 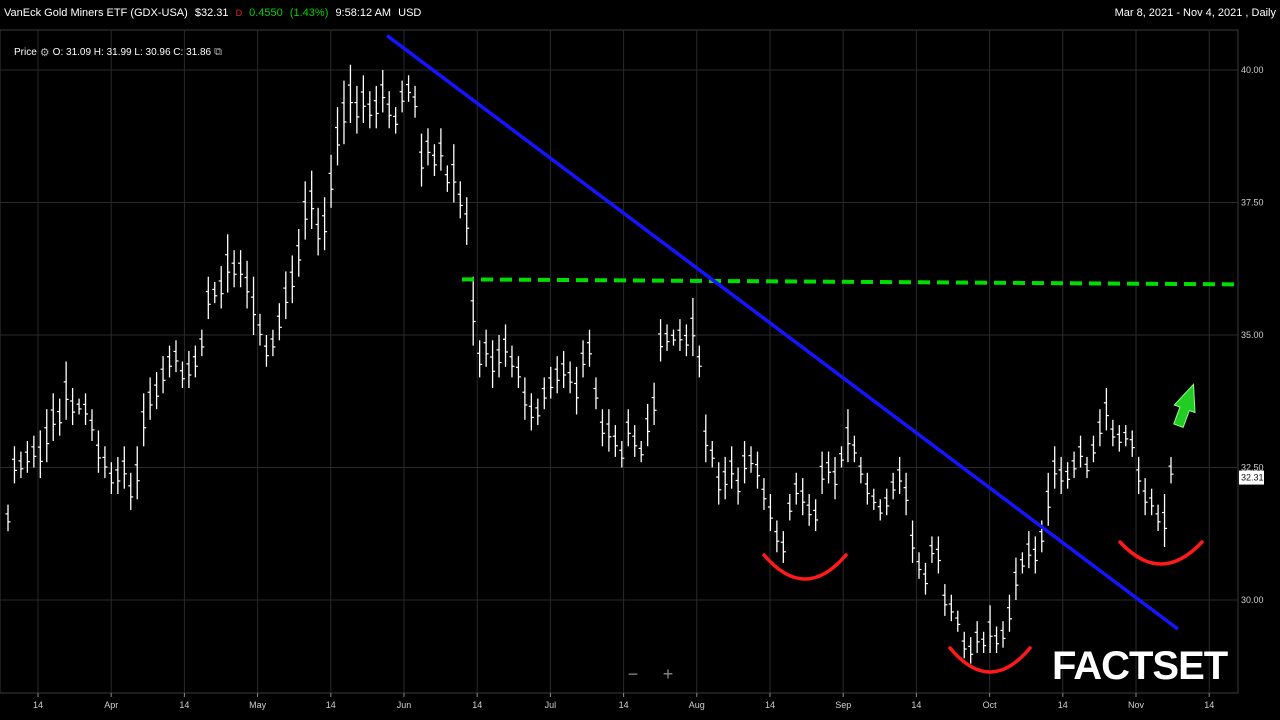 I want to click on x-tick-label: May, so click(x=258, y=705).